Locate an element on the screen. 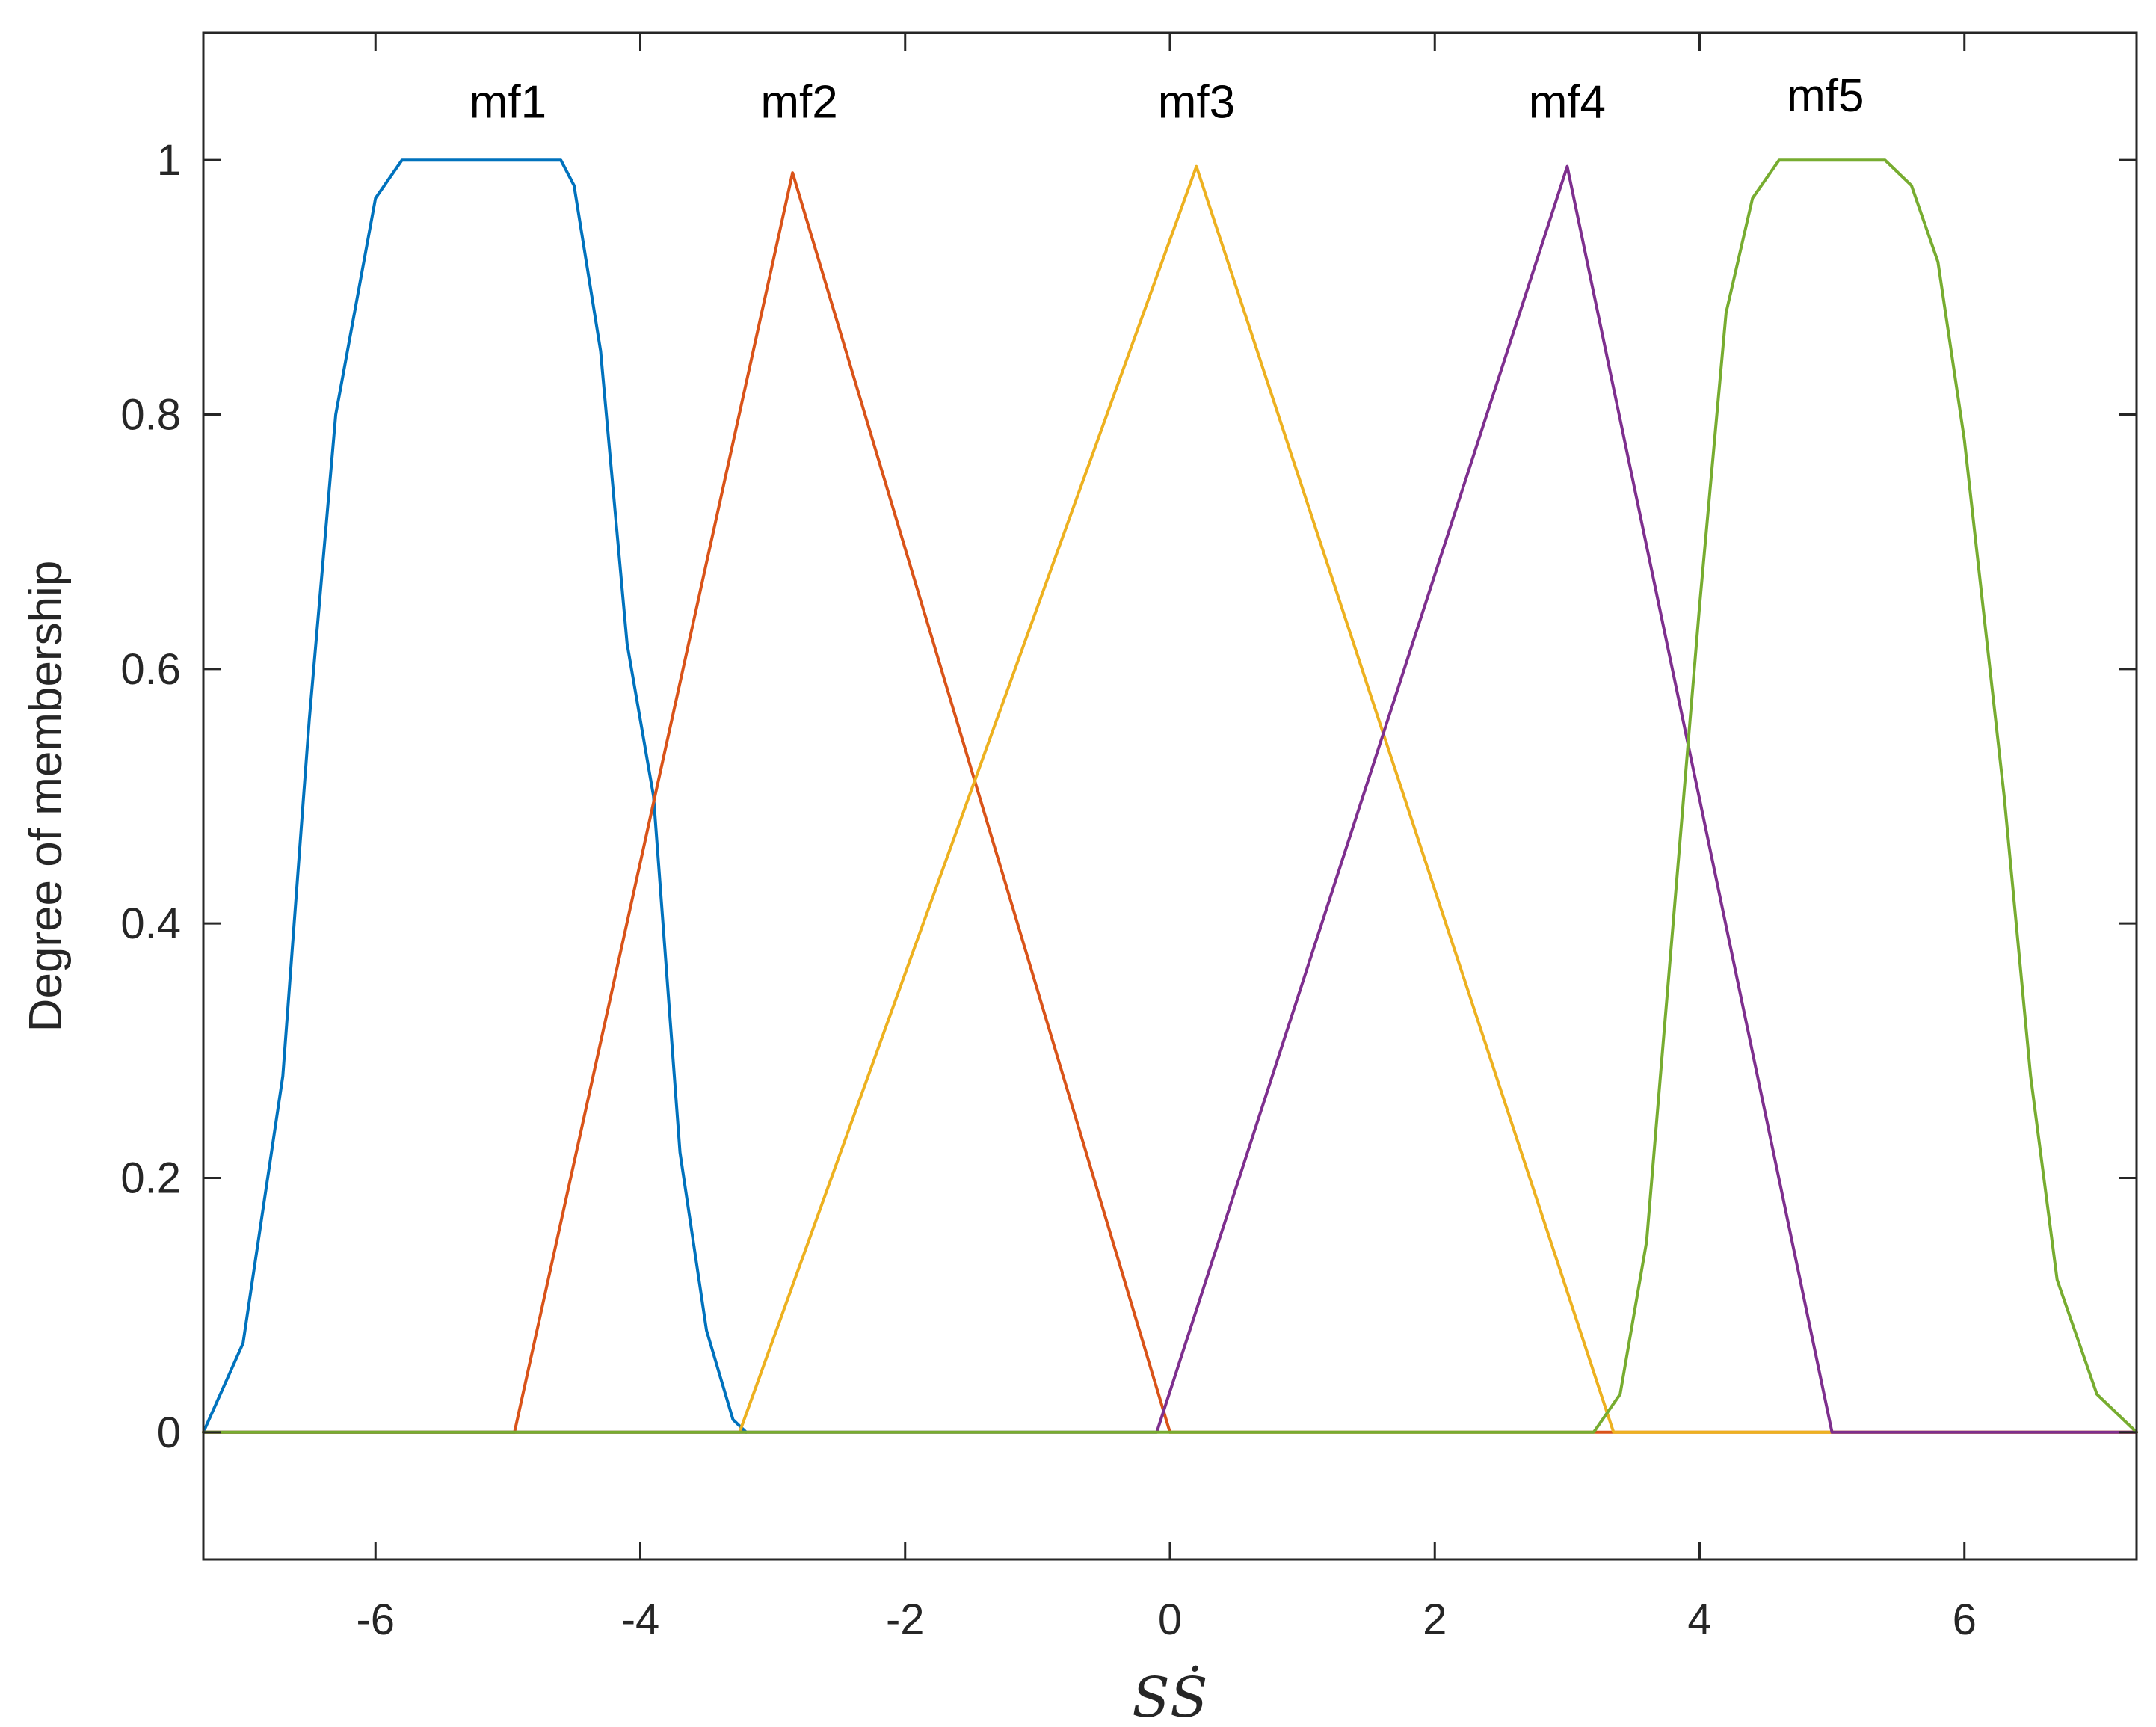 The height and width of the screenshot is (1727, 2156). y-tick-label: 1 is located at coordinates (169, 160).